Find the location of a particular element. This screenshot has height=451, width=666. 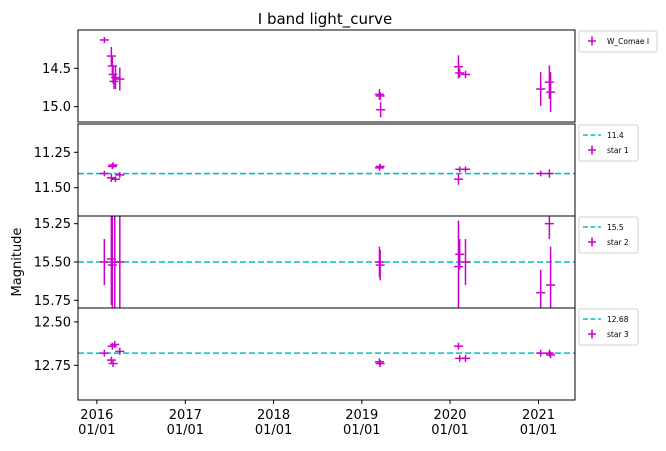

y-tick-label: 11.25 is located at coordinates (52, 153).